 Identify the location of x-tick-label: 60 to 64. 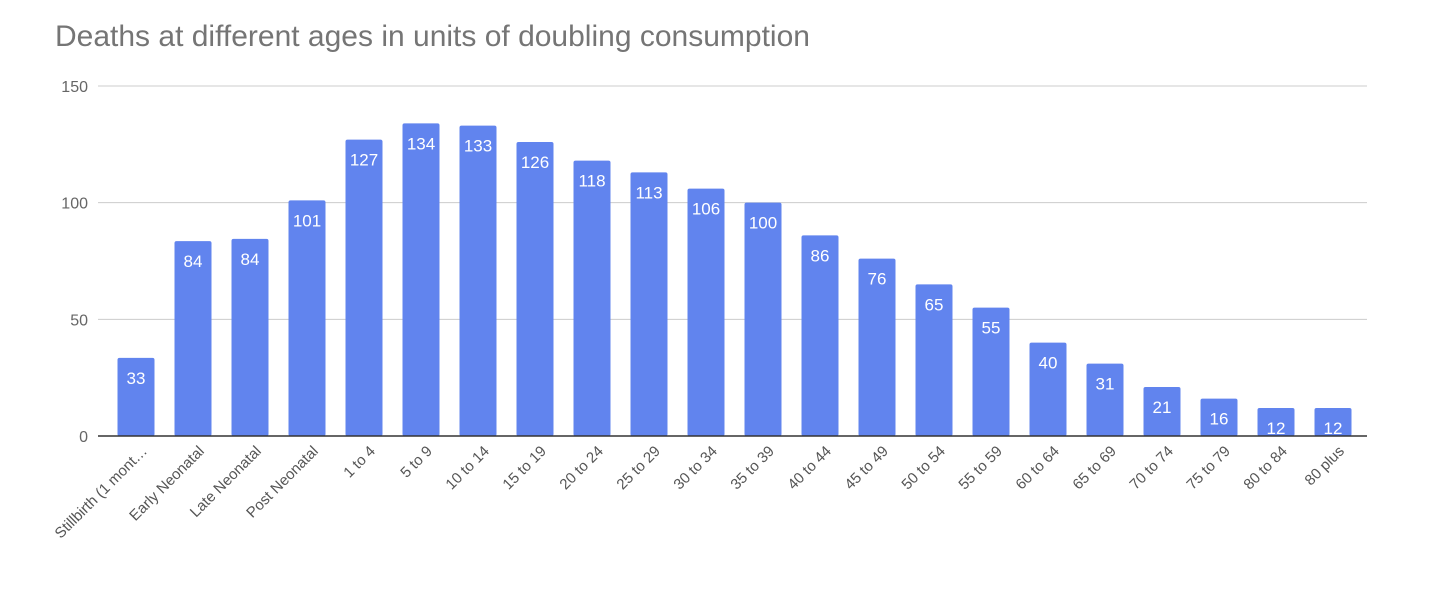
(1037, 468).